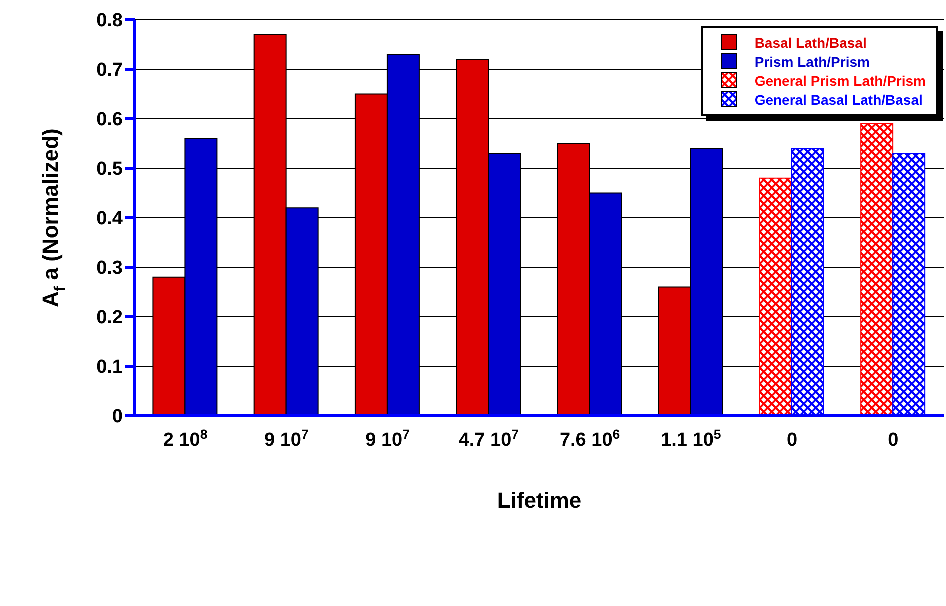  Describe the element at coordinates (109, 318) in the screenshot. I see `y-tick-label: 0.2` at that location.